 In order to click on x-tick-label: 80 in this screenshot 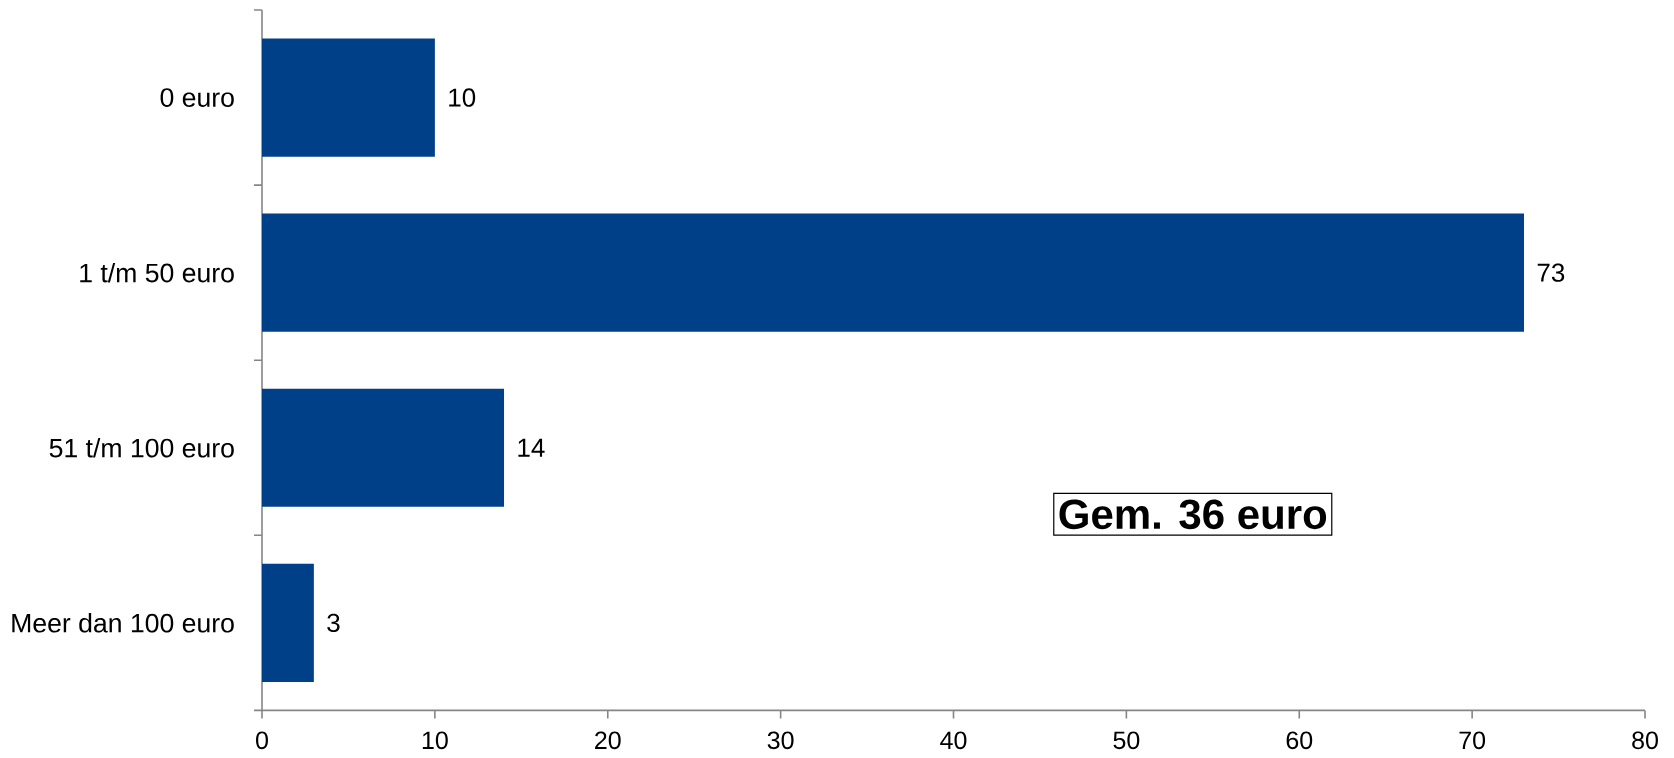, I will do `click(1645, 740)`.